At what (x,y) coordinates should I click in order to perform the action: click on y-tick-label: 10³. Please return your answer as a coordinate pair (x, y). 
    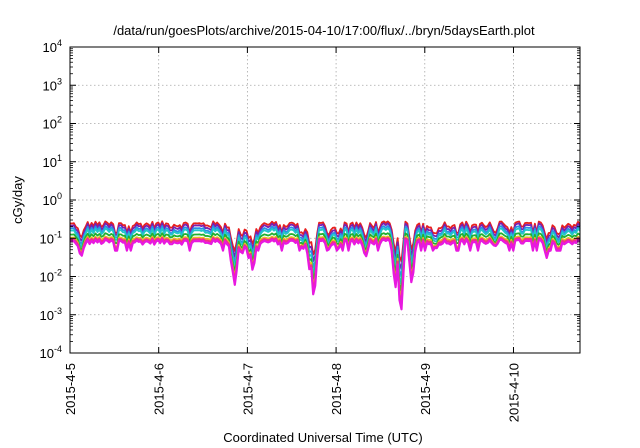
    Looking at the image, I should click on (52, 84).